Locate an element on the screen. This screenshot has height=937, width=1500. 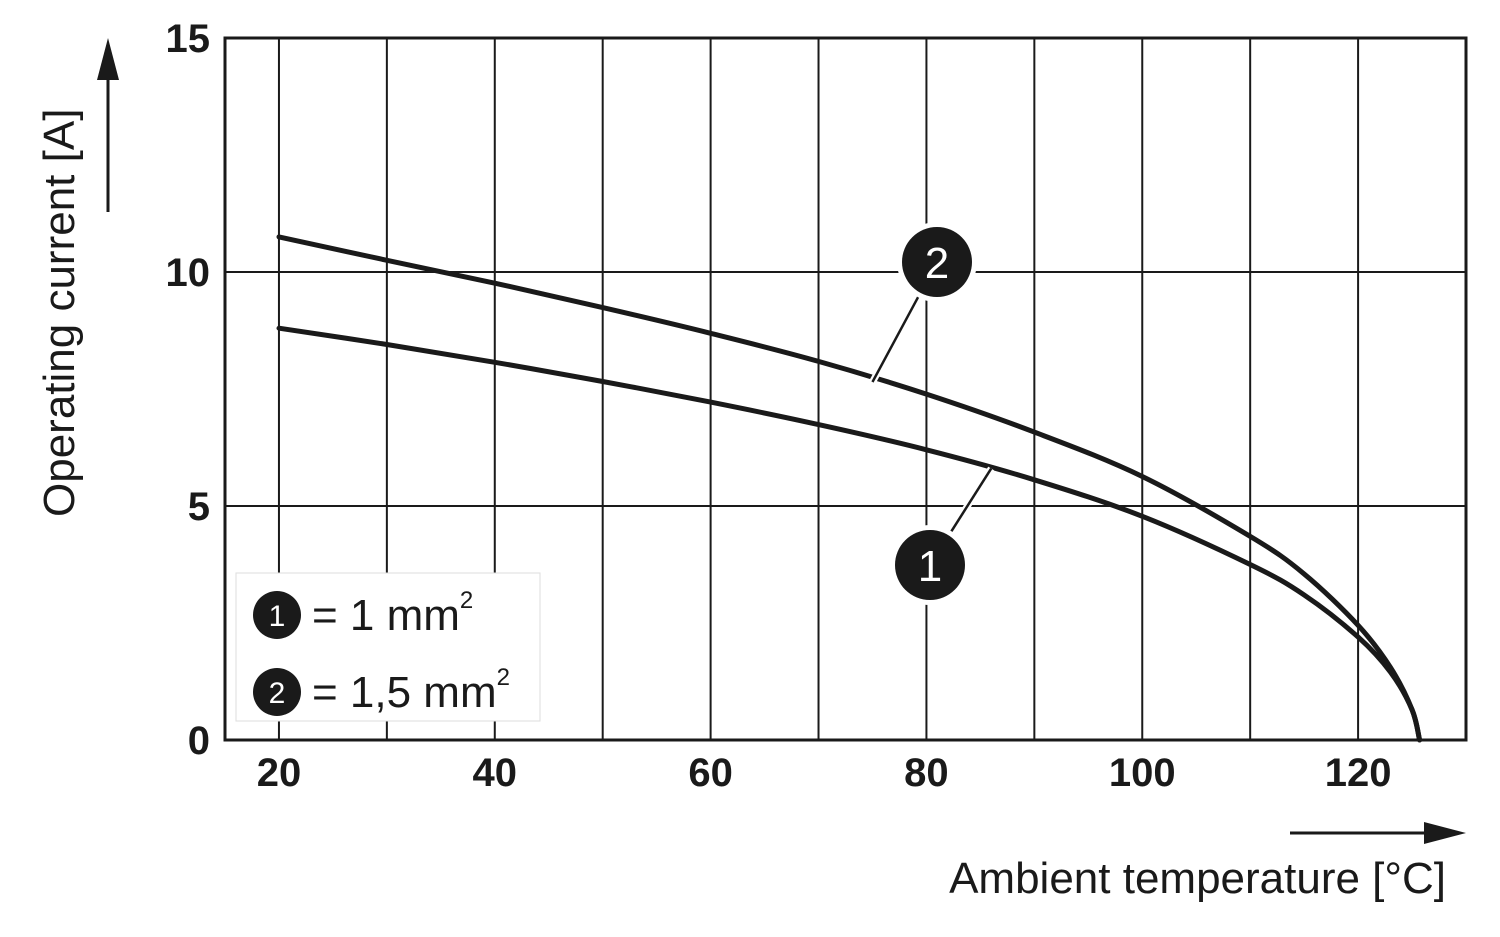
legend-badge-2-label: 2 is located at coordinates (277, 693).